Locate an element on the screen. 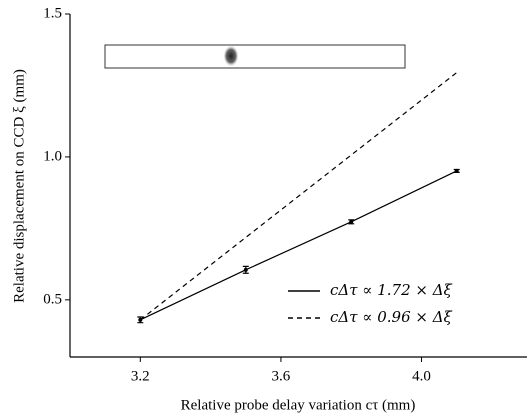 Image resolution: width=529 pixels, height=419 pixels. x-tick-label: 3.6 is located at coordinates (281, 376).